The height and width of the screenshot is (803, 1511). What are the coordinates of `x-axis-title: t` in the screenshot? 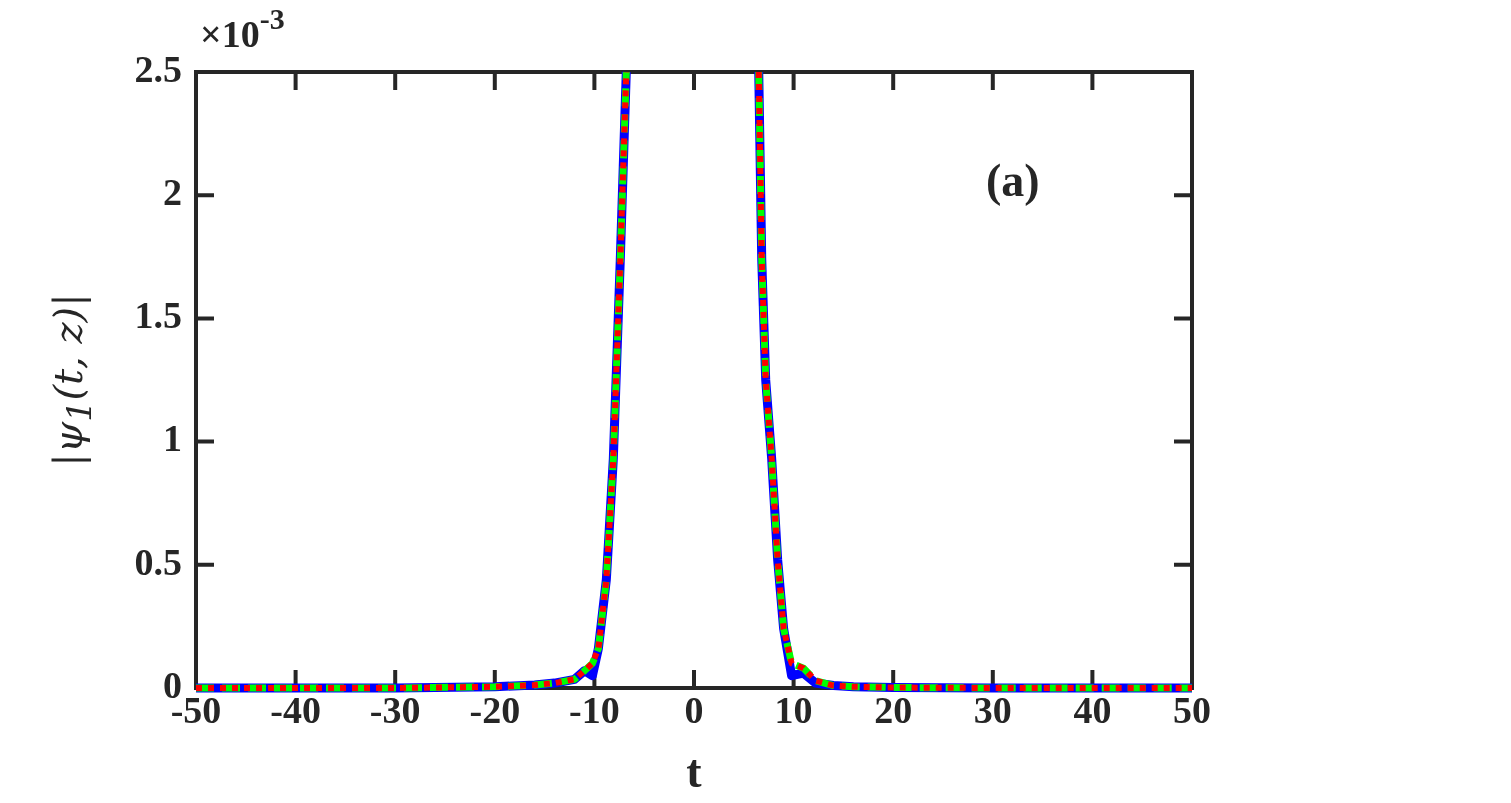 It's located at (694, 772).